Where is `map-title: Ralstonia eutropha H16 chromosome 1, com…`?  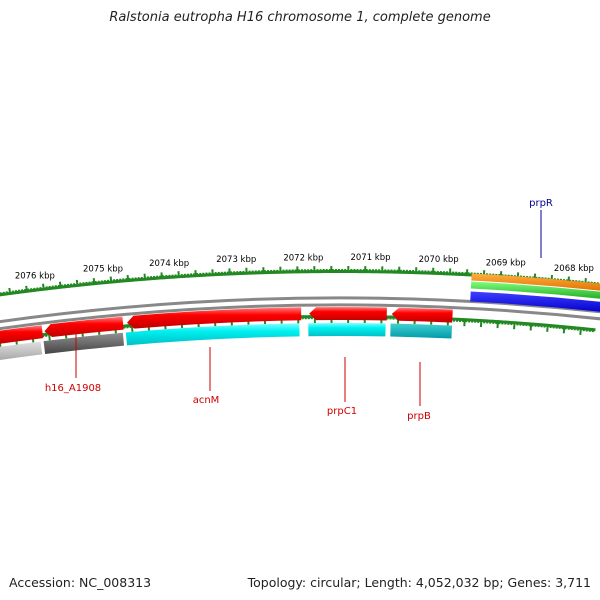 map-title: Ralstonia eutropha H16 chromosome 1, com… is located at coordinates (300, 17).